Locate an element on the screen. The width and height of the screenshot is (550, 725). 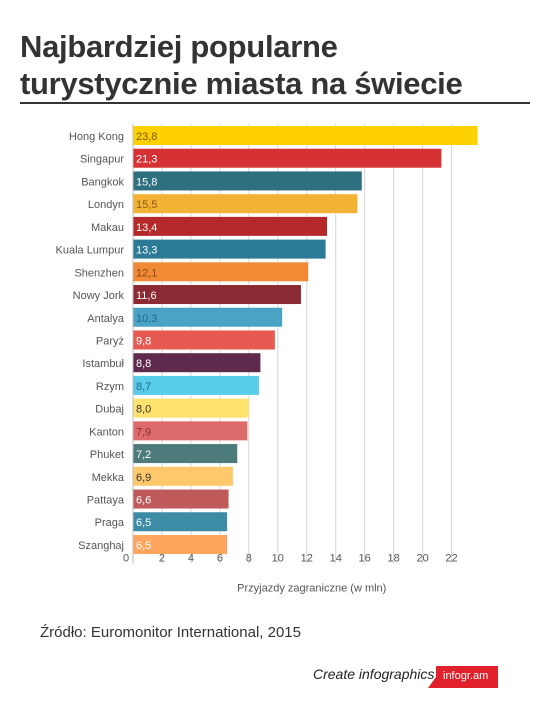
category-label: Phuket is located at coordinates (107, 455).